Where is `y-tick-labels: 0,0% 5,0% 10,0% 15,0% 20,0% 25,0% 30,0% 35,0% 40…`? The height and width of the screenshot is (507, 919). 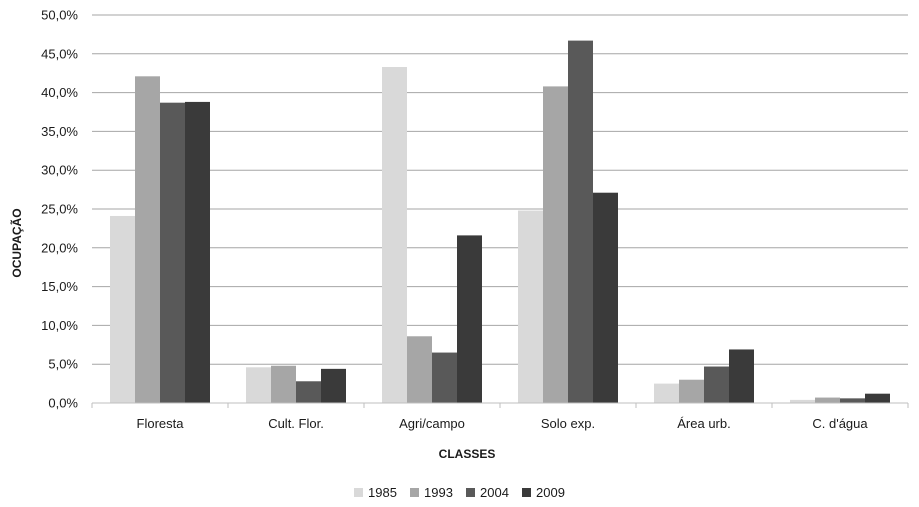 y-tick-labels: 0,0% 5,0% 10,0% 15,0% 20,0% 25,0% 30,0% 35,0% 40… is located at coordinates (59, 209).